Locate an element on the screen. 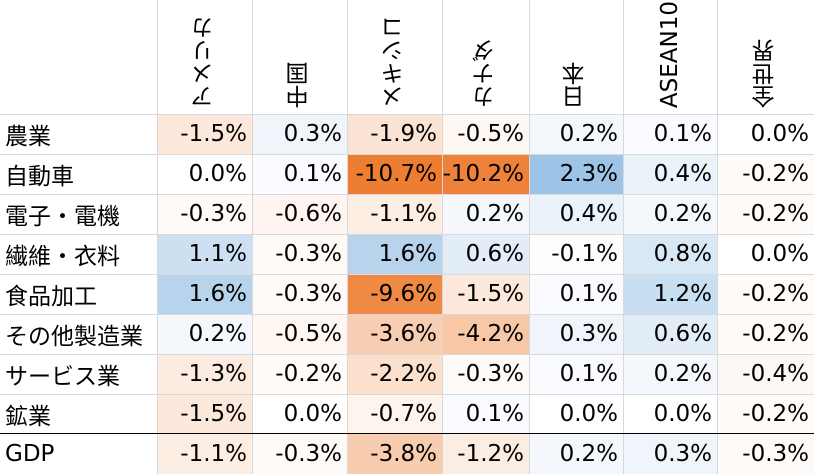  heatmap-cell: -9.6% is located at coordinates (394, 294).